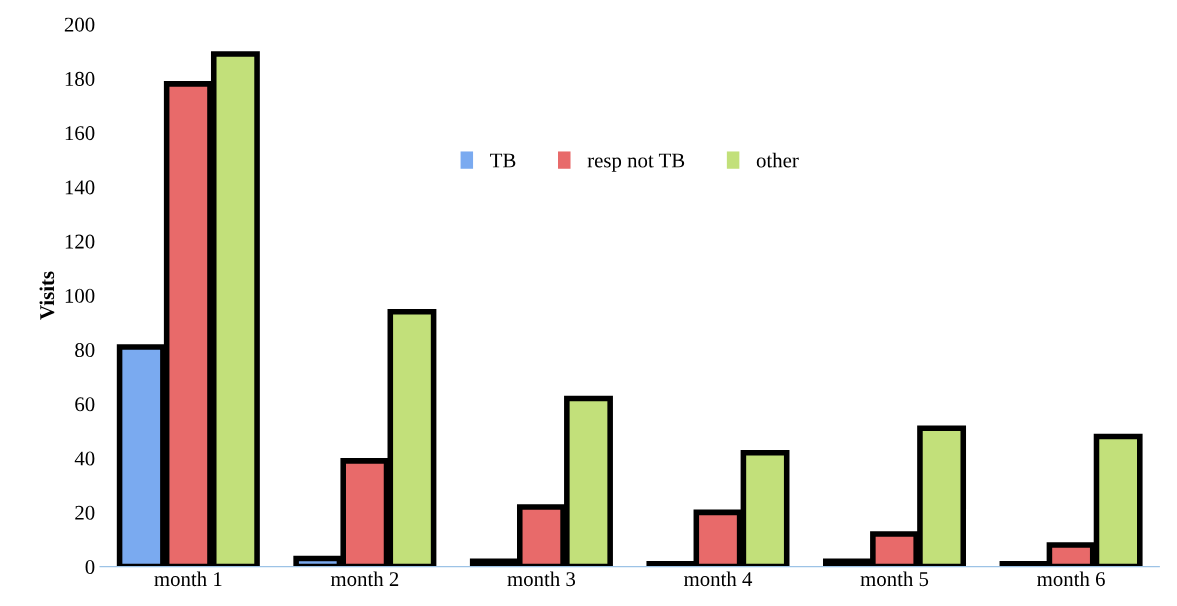 The height and width of the screenshot is (606, 1177). What do you see at coordinates (85, 404) in the screenshot?
I see `y-tick-label: 60` at bounding box center [85, 404].